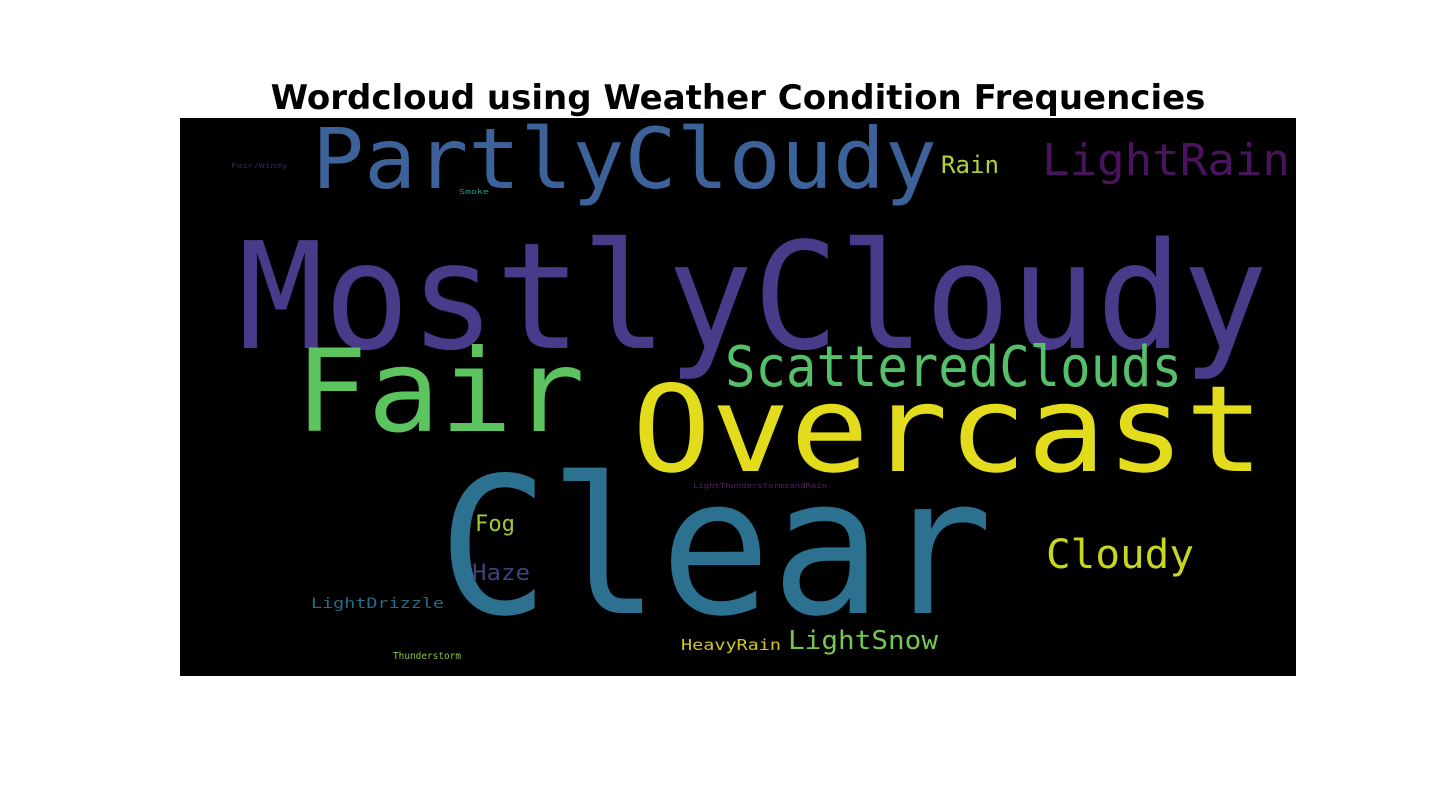 The width and height of the screenshot is (1440, 786). I want to click on word-lightrain: LightRain, so click(1166, 160).